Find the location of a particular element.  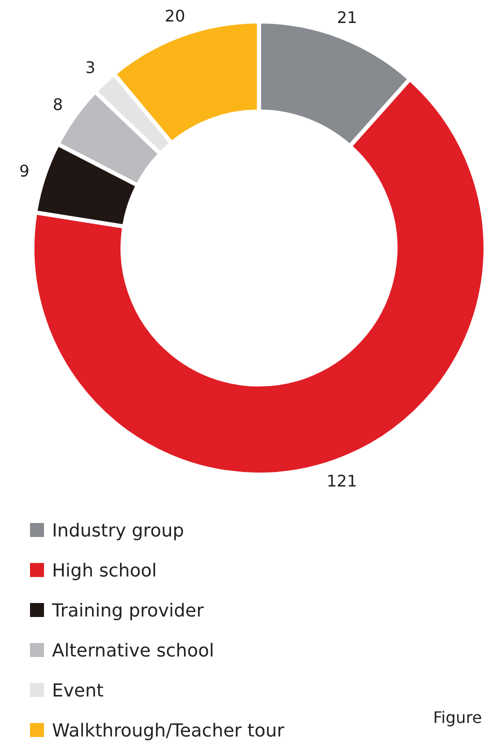

data-label: 9 is located at coordinates (24, 171).